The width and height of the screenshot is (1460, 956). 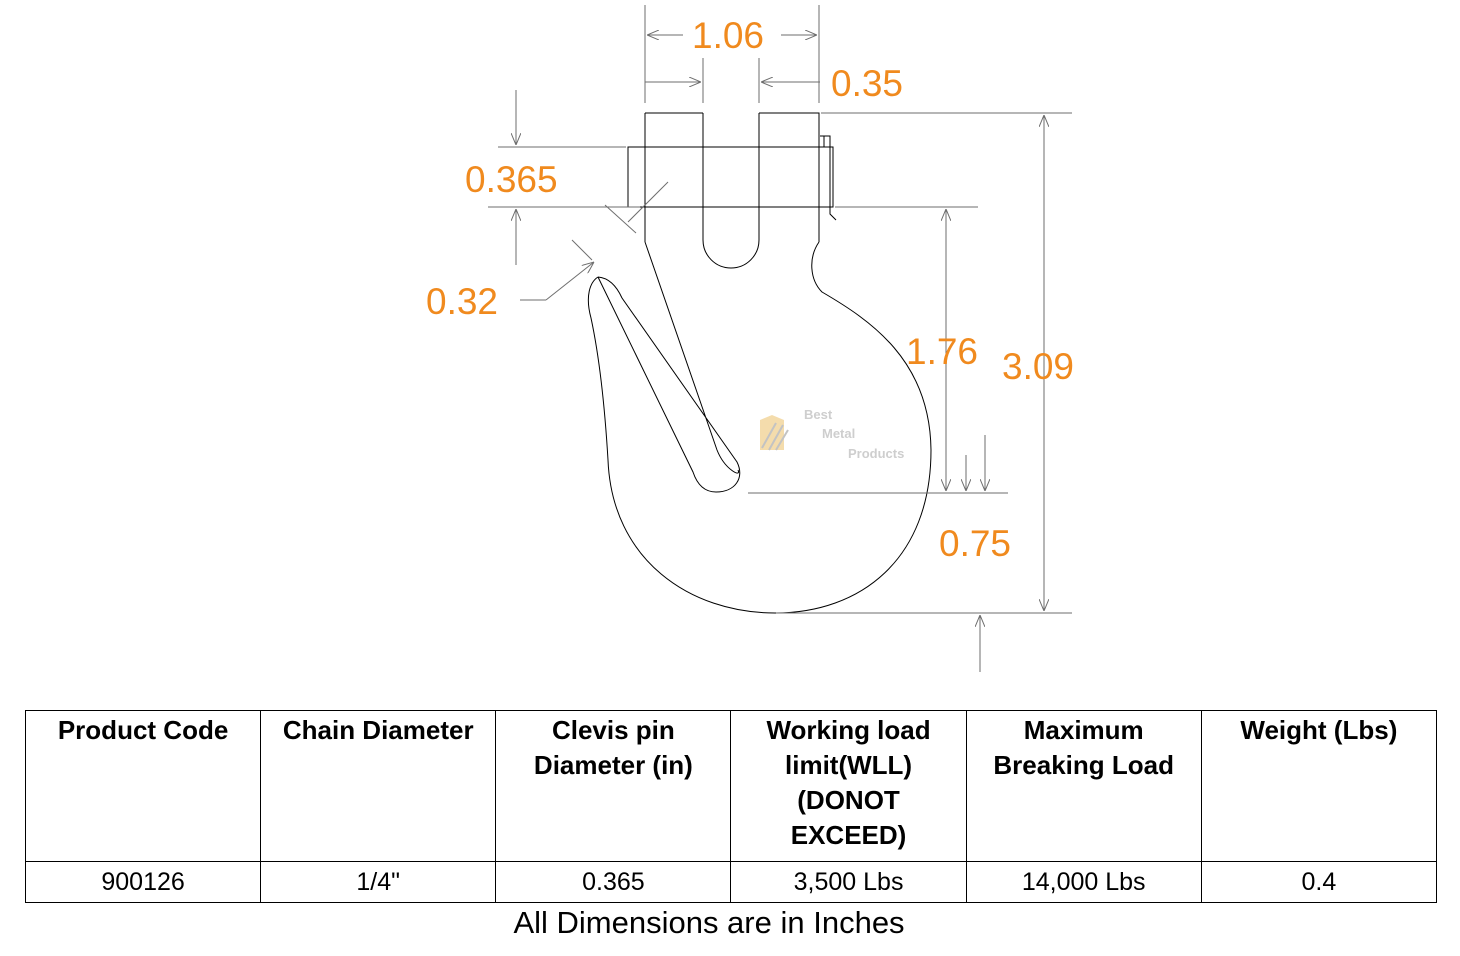 What do you see at coordinates (789, 177) in the screenshot?
I see `prong-top-right` at bounding box center [789, 177].